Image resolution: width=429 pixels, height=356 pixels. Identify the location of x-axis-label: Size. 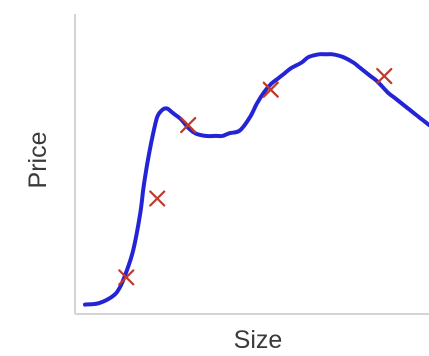
(258, 340).